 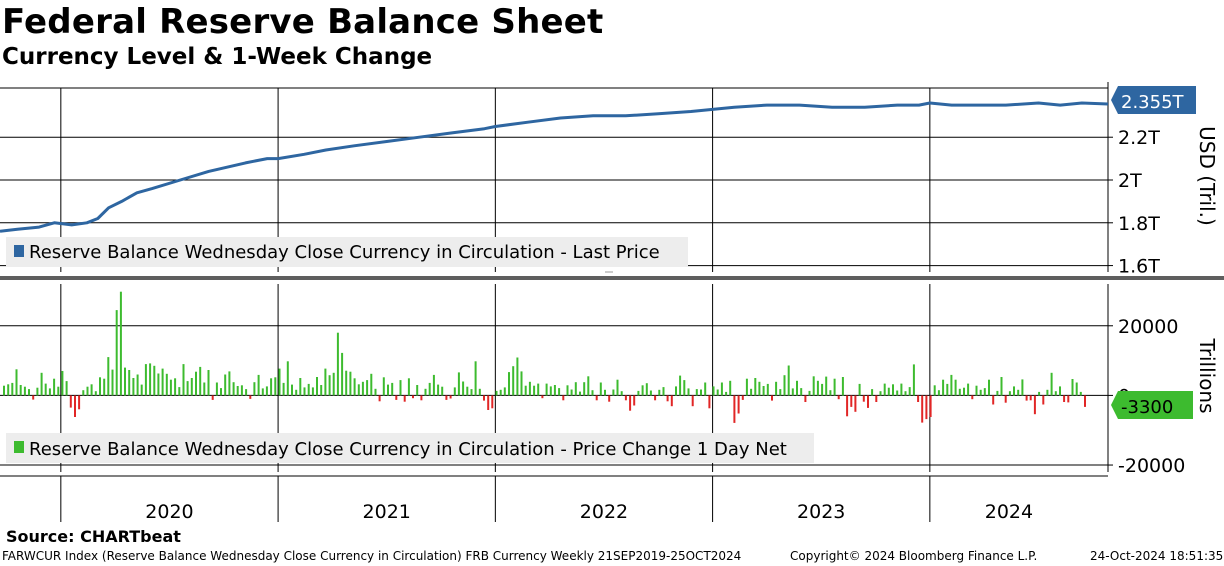 What do you see at coordinates (1147, 407) in the screenshot?
I see `change-value-label: -3300` at bounding box center [1147, 407].